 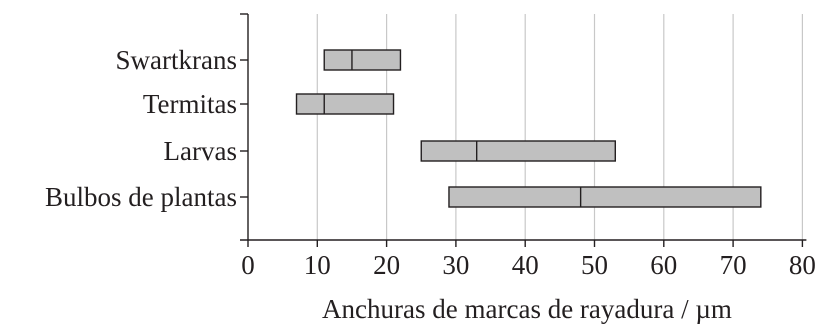 What do you see at coordinates (317, 265) in the screenshot?
I see `x-tick-label: 10` at bounding box center [317, 265].